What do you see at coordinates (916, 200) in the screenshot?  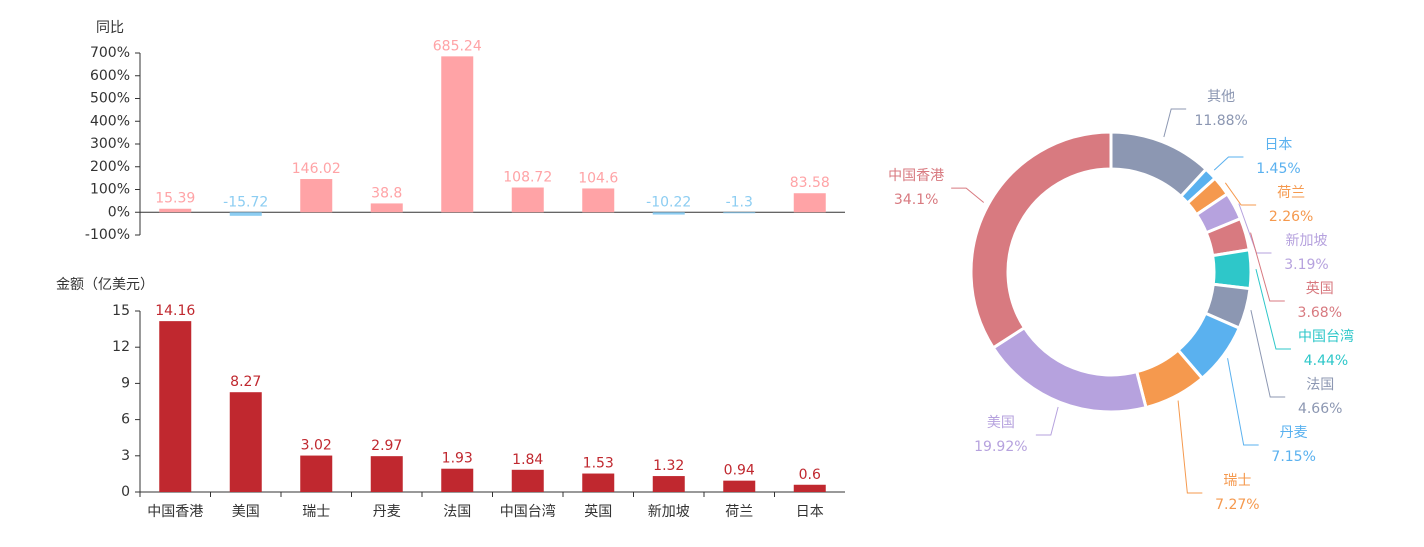 I see `pie-value-label: 34.1%` at bounding box center [916, 200].